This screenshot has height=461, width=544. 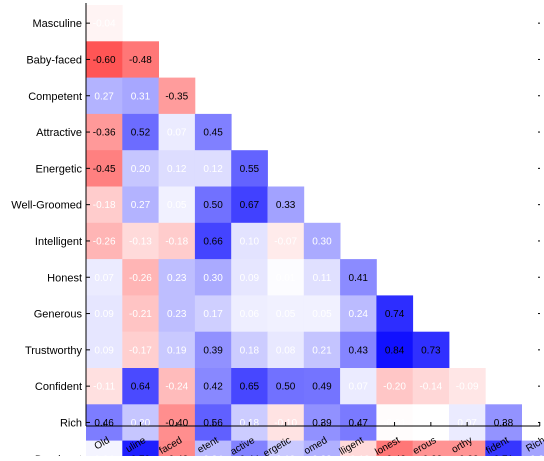 What do you see at coordinates (104, 205) in the screenshot?
I see `cell-value-label-r5-c0: -0.18` at bounding box center [104, 205].